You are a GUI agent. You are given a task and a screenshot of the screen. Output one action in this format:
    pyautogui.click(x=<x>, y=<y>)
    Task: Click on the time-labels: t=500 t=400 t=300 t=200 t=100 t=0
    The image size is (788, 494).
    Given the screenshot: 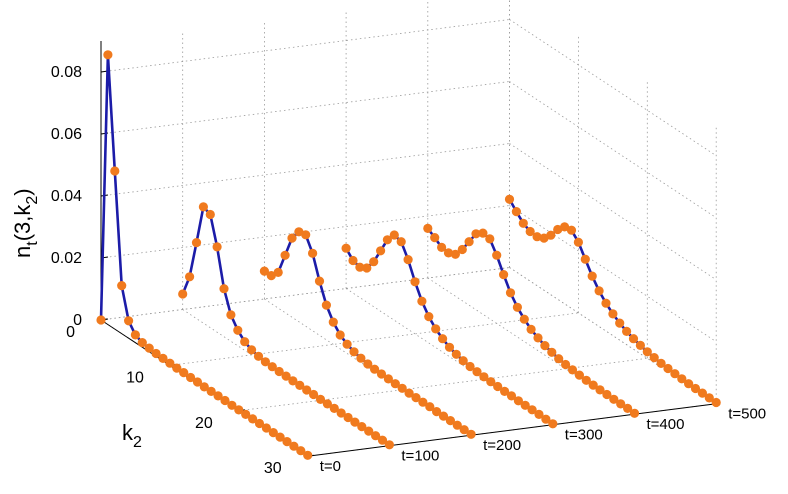 What is the action you would take?
    pyautogui.click(x=543, y=441)
    